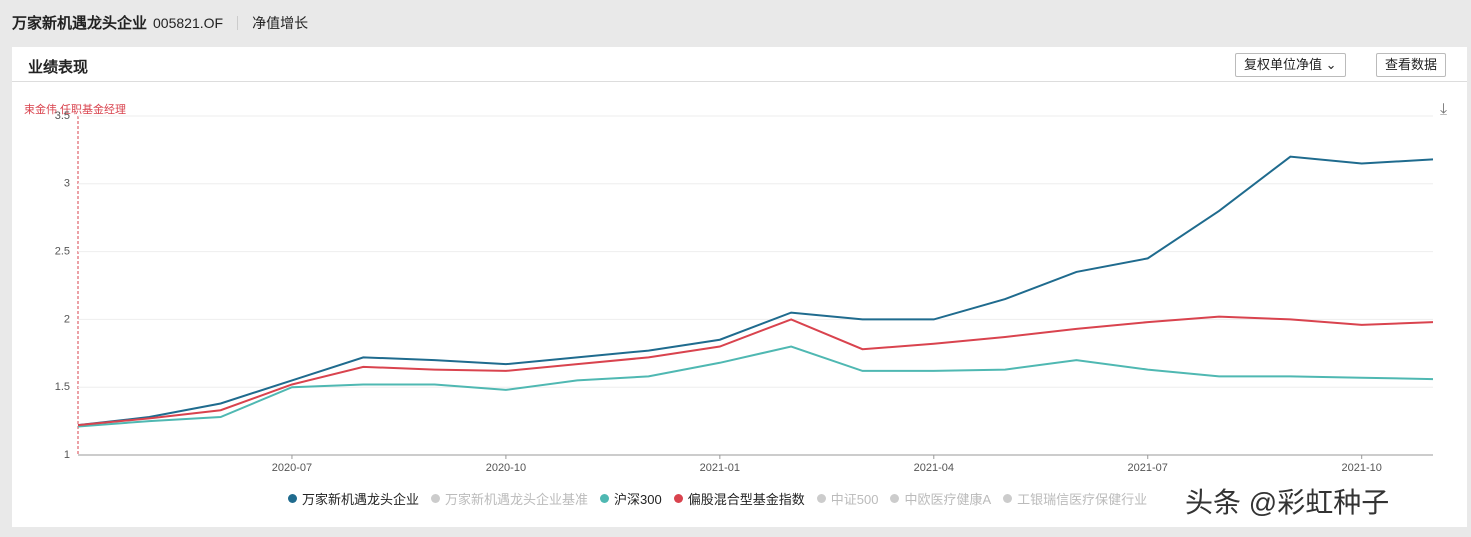 This screenshot has width=1471, height=537. I want to click on x-tick-label: 2020-10, so click(506, 468).